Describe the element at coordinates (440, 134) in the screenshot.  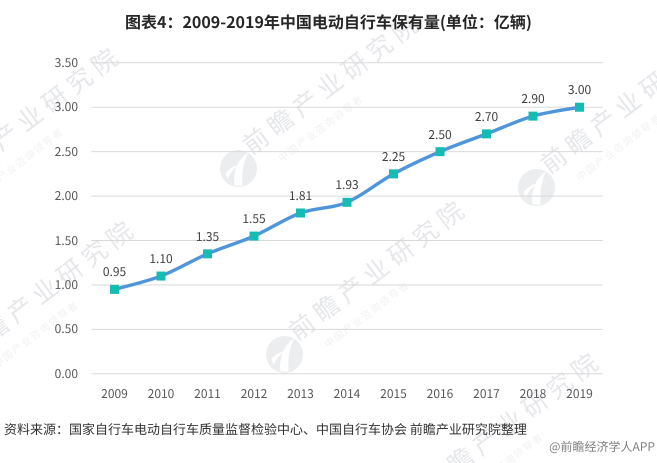
I see `data-point-value-label: 2.50` at that location.